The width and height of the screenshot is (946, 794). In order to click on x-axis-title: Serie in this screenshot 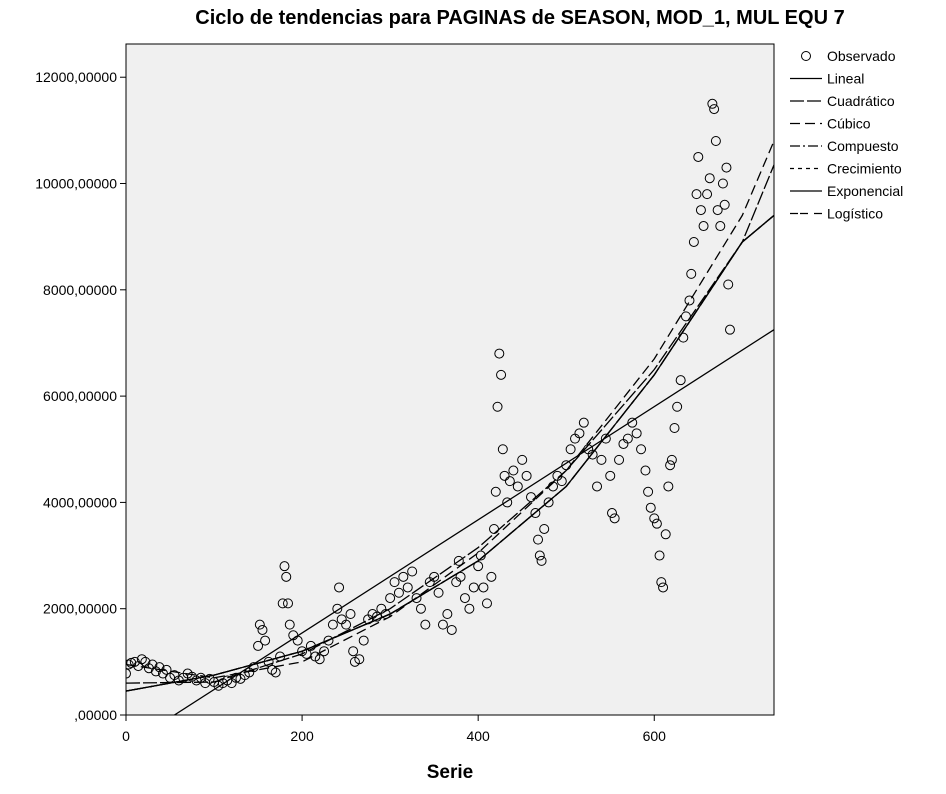, I will do `click(450, 772)`.